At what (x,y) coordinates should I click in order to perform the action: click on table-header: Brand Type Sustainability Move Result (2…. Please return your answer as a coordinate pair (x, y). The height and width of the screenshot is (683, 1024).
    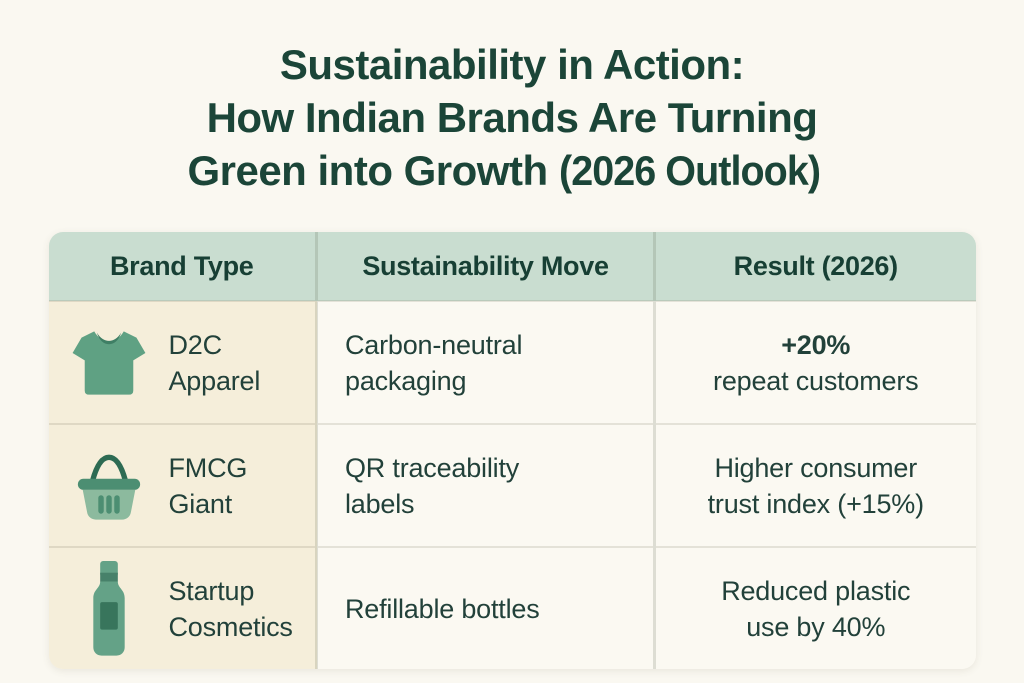
    Looking at the image, I should click on (512, 266).